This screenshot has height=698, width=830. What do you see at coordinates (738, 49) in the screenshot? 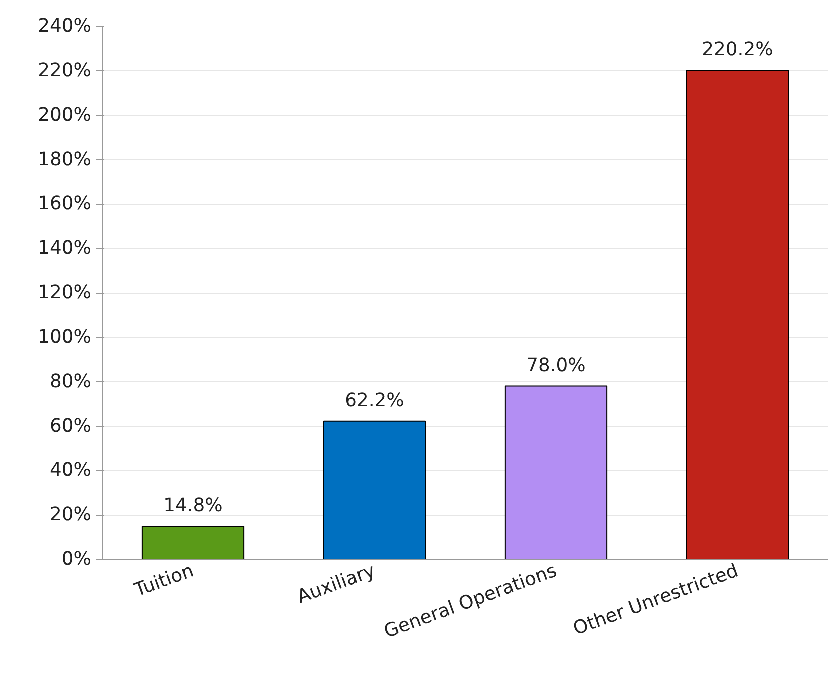
I see `data-label: 220.2%` at bounding box center [738, 49].